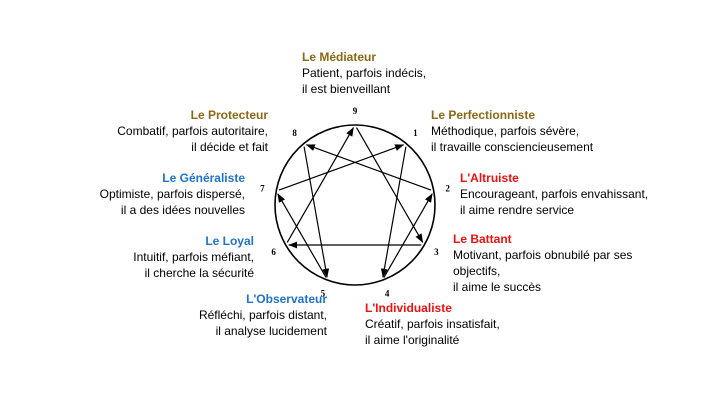  I want to click on point-label-8: 8, so click(294, 133).